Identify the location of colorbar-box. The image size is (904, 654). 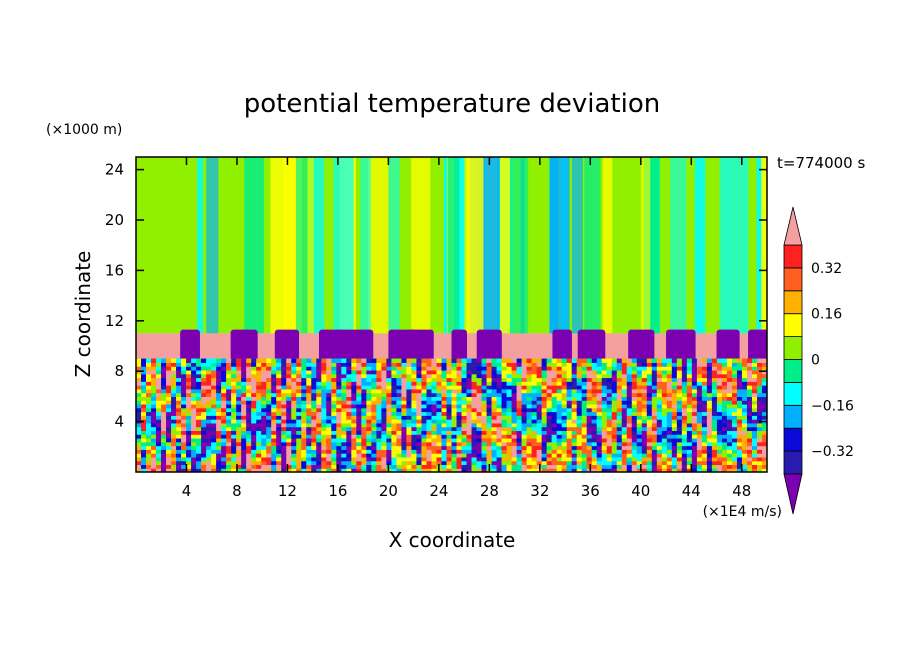
(793, 302).